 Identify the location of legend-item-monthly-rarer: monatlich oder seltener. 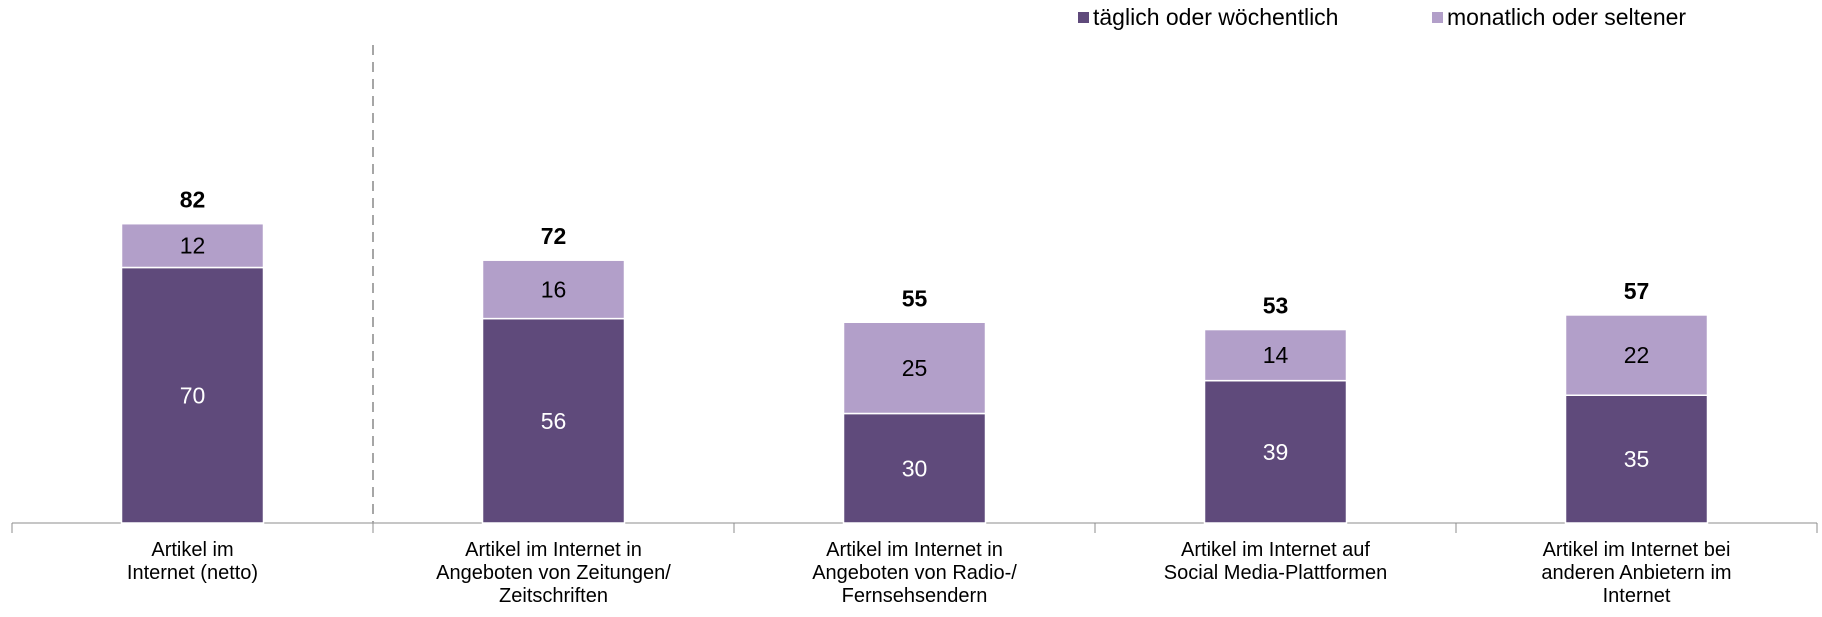
(1559, 17).